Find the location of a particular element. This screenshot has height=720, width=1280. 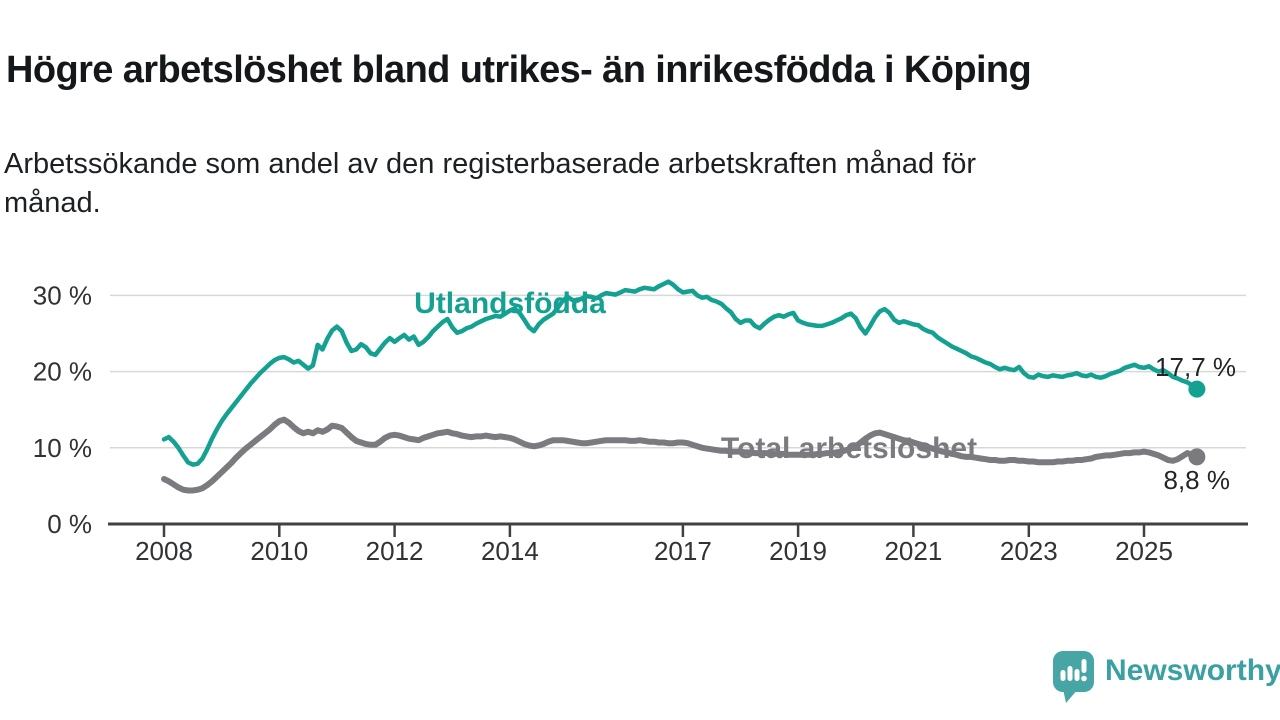

x-axis-tick-labels: 2008 2010 2012 2014 2017 2019 2021 2023 2025 is located at coordinates (654, 551).